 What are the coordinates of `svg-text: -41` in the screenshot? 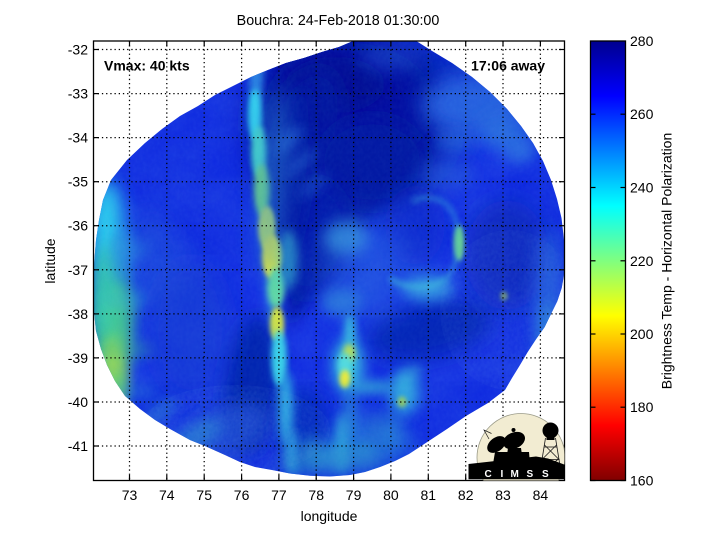 It's located at (78, 446).